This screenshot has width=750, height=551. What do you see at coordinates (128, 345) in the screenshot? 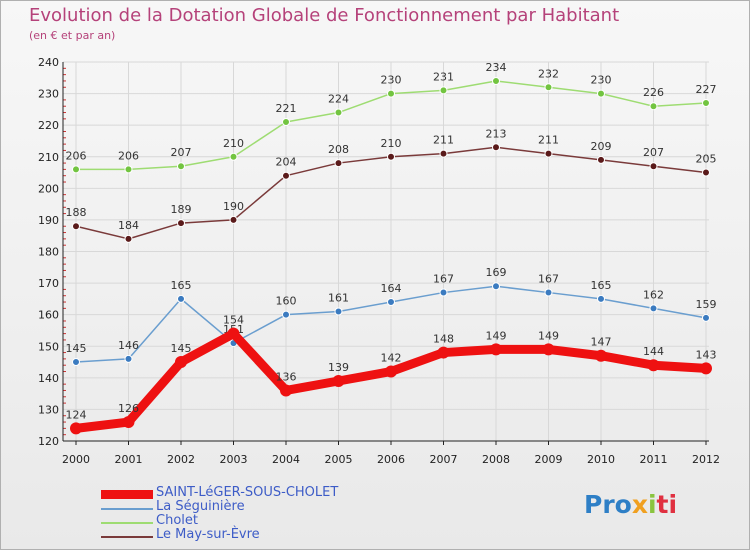
I see `data-label-la-s-guini-re: 146` at bounding box center [128, 345].